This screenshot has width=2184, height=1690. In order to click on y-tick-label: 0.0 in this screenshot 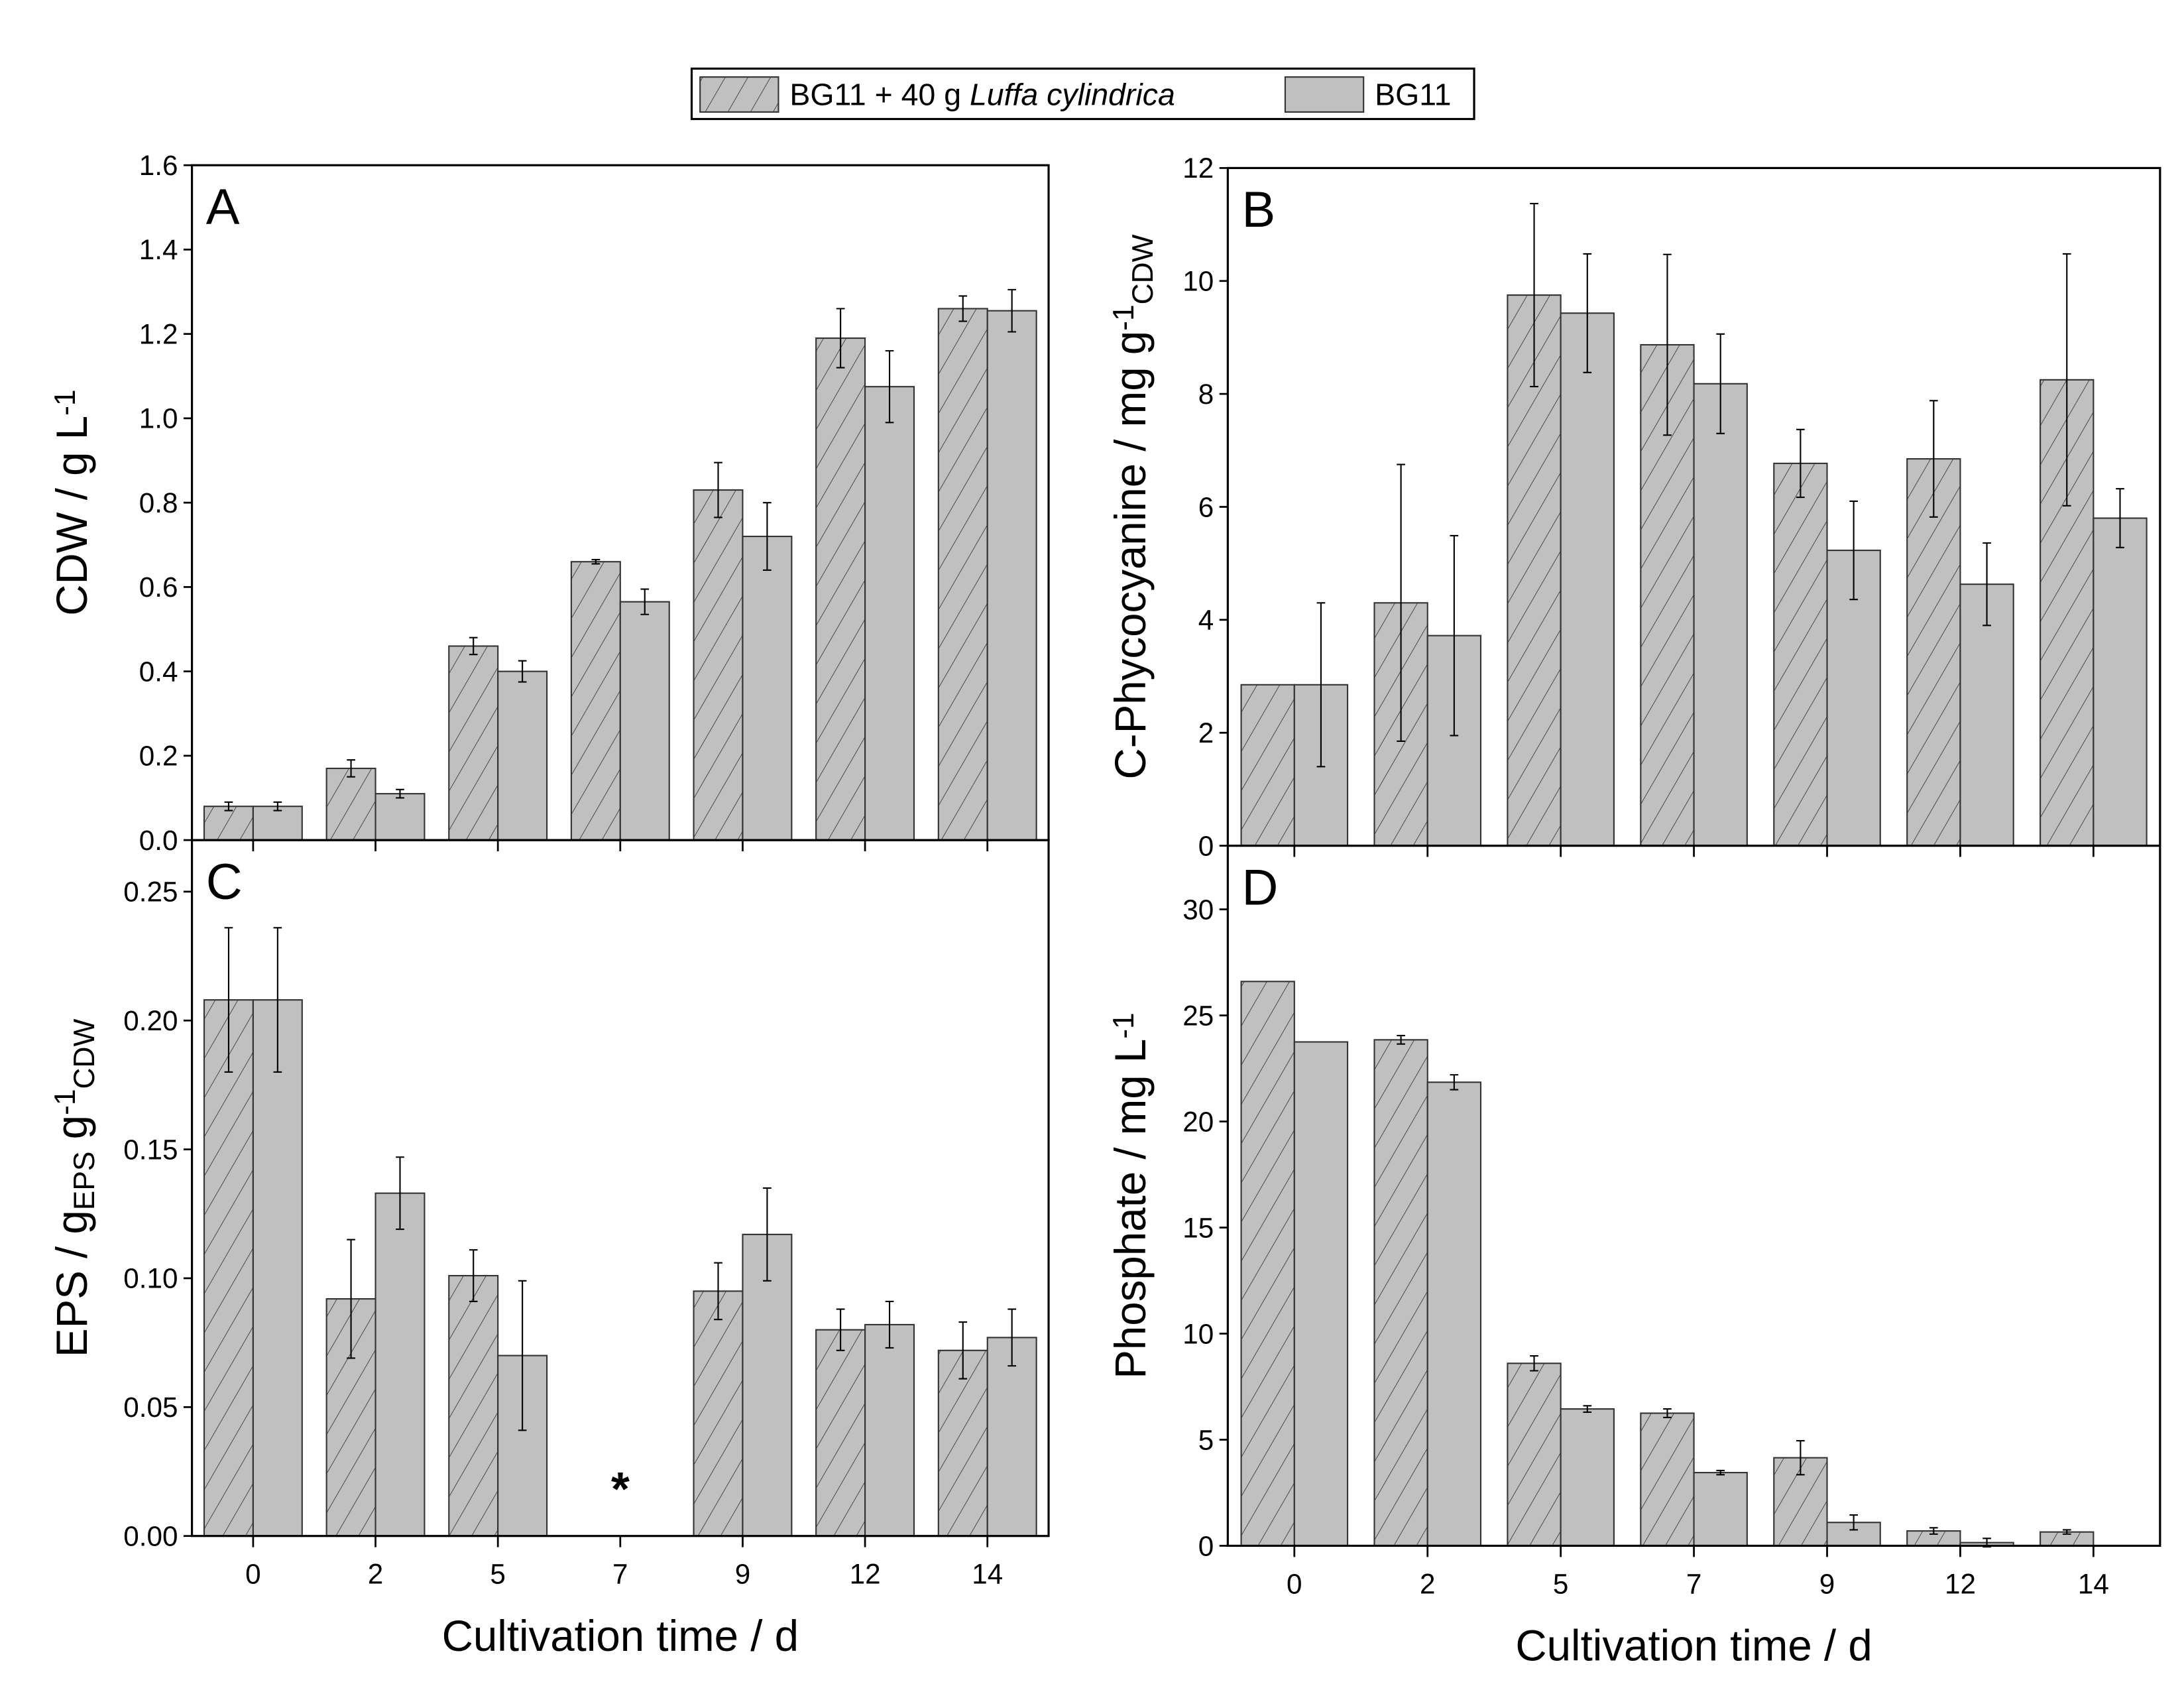, I will do `click(158, 840)`.